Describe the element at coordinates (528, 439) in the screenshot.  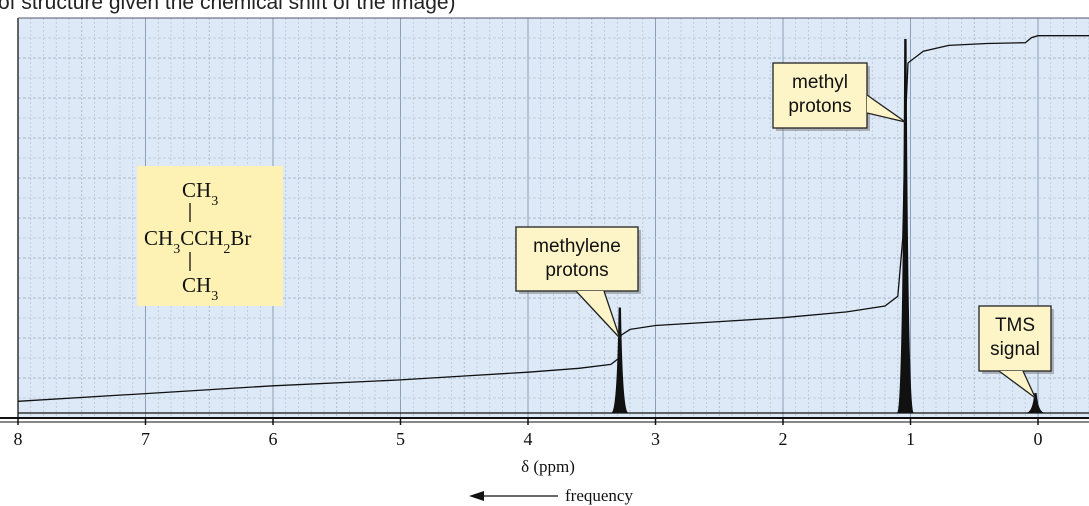
I see `x-tick-label: 4` at that location.